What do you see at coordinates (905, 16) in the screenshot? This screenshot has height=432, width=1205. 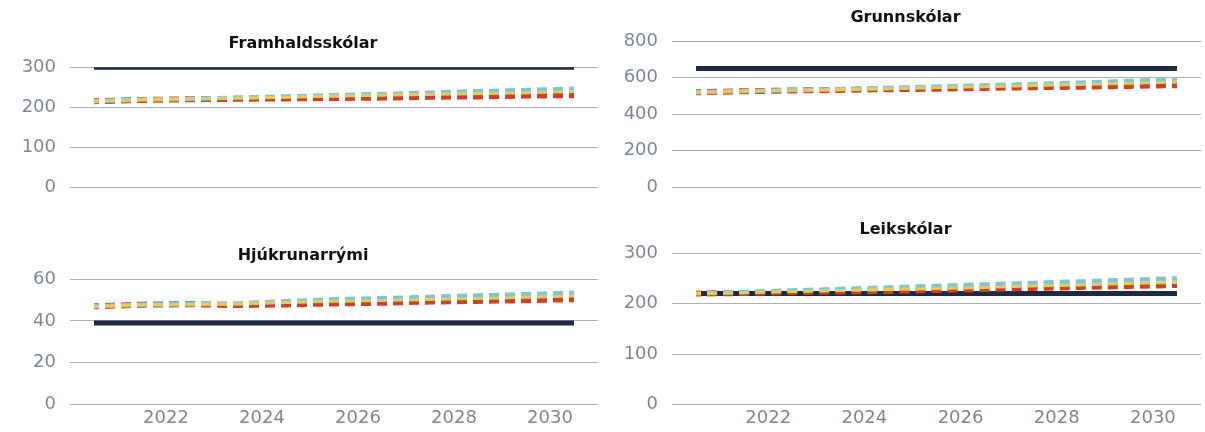 I see `chart-title: Grunnskólar` at bounding box center [905, 16].